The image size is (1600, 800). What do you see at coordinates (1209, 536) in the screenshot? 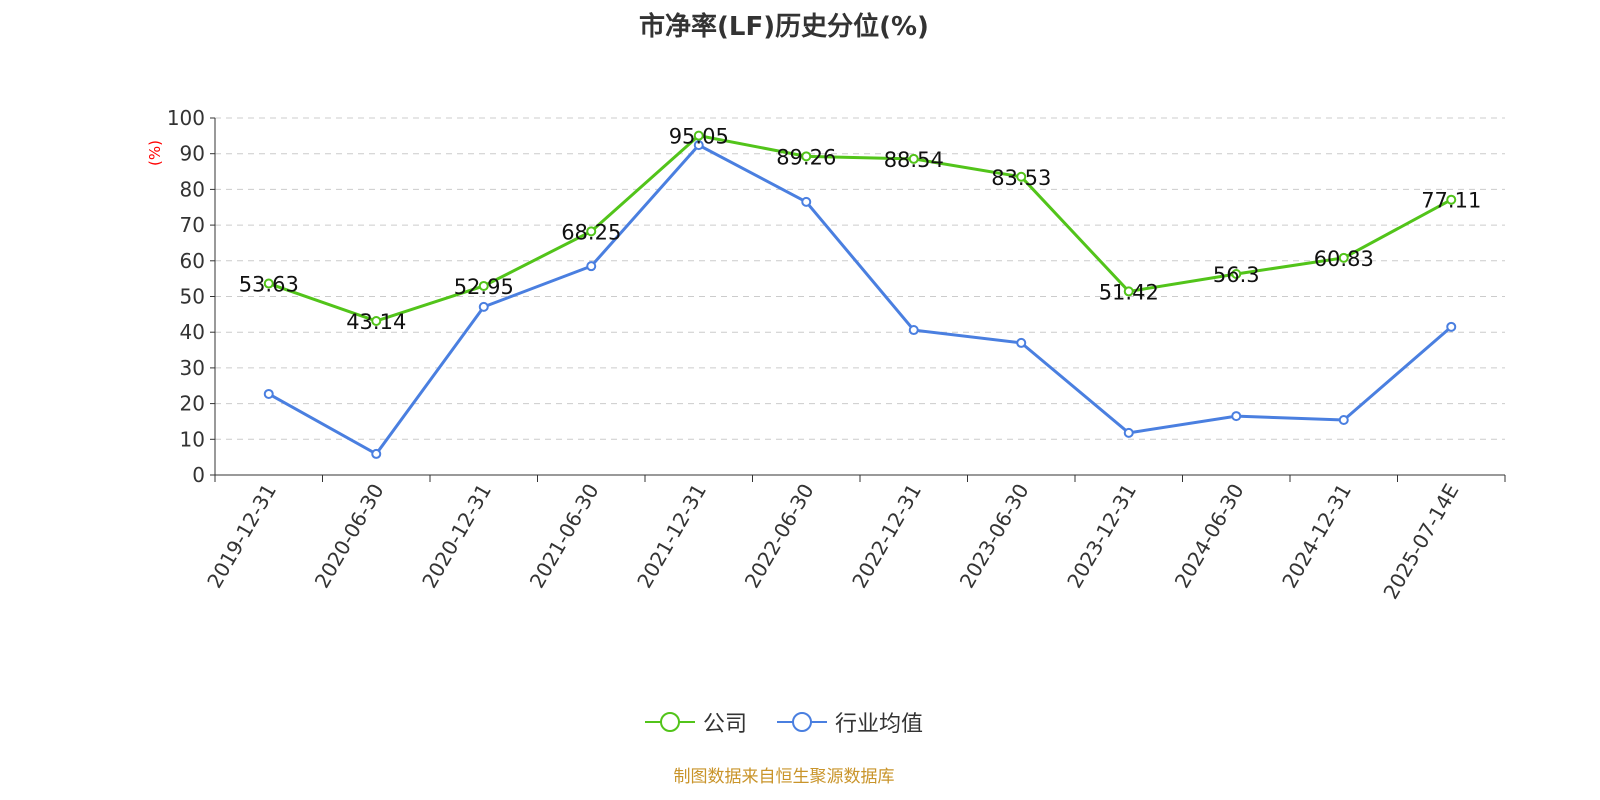
I see `x-tick-label: 2024-06-30` at bounding box center [1209, 536].